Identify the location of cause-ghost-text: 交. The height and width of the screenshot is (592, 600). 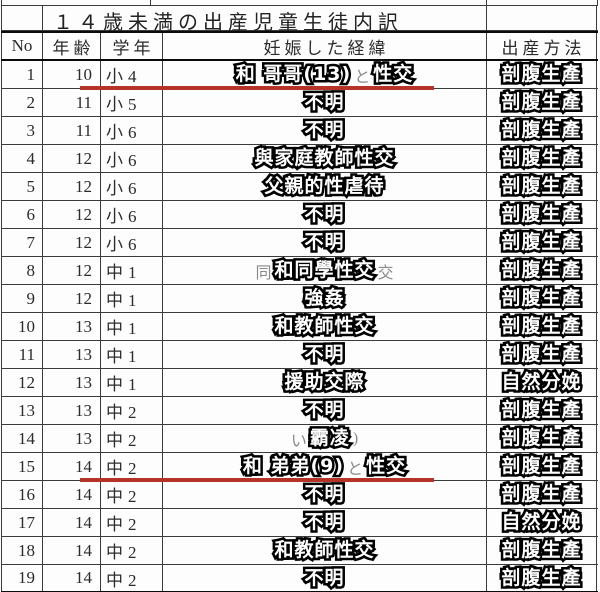
(385, 273).